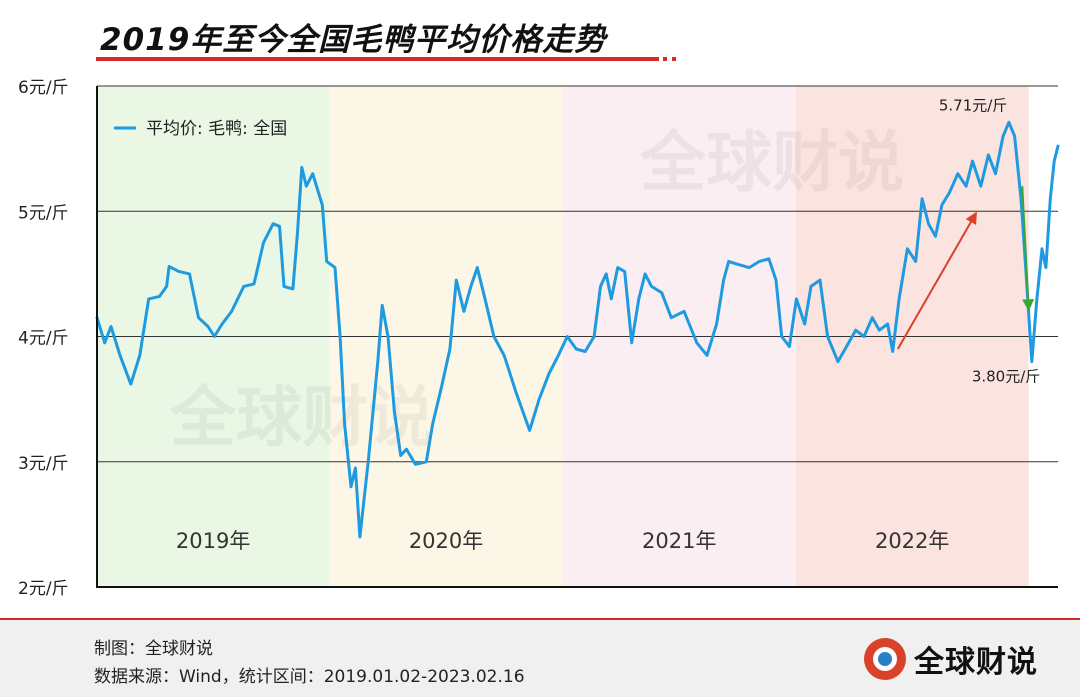 This screenshot has width=1080, height=697. I want to click on legend-label-0: 平均价: 毛鸭: 全国, so click(216, 129).